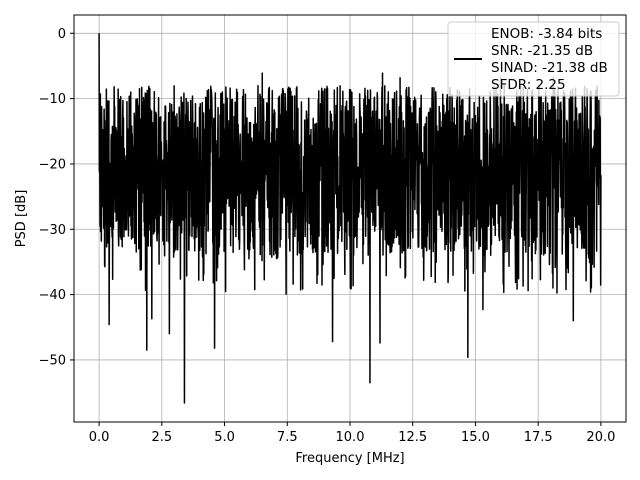 The image size is (640, 480). What do you see at coordinates (287, 437) in the screenshot?
I see `x-tick-label: 7.5` at bounding box center [287, 437].